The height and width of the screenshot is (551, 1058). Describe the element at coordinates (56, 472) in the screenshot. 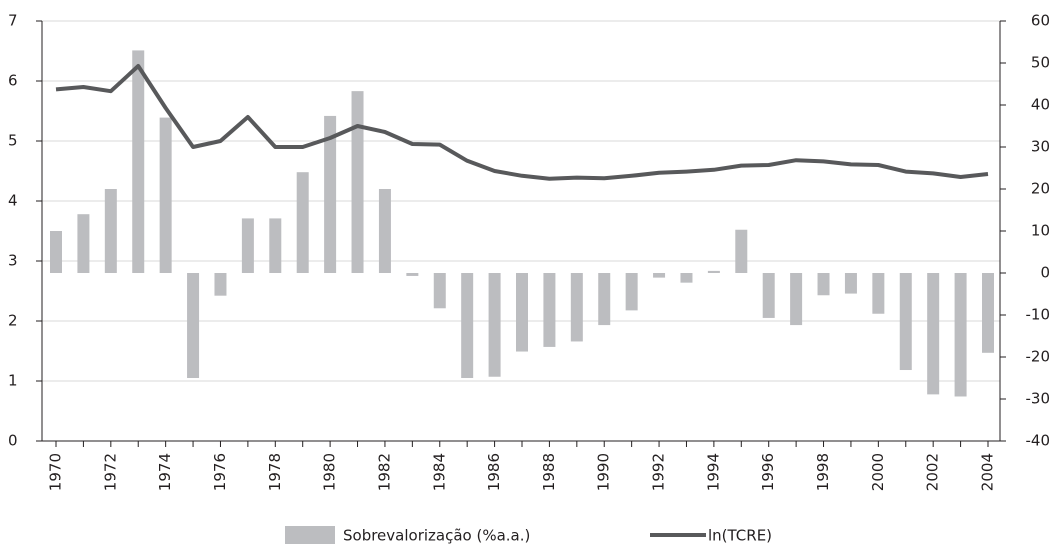

I see `x-tick-label: 1970` at that location.